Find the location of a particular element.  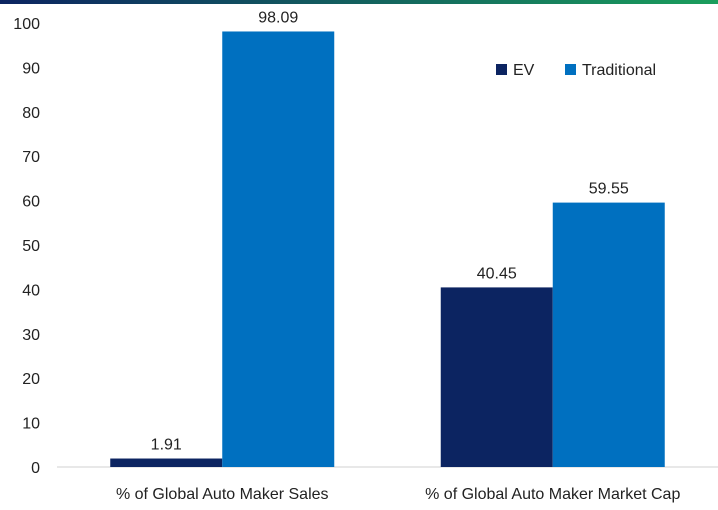

y-tick-label: 80 is located at coordinates (31, 113).